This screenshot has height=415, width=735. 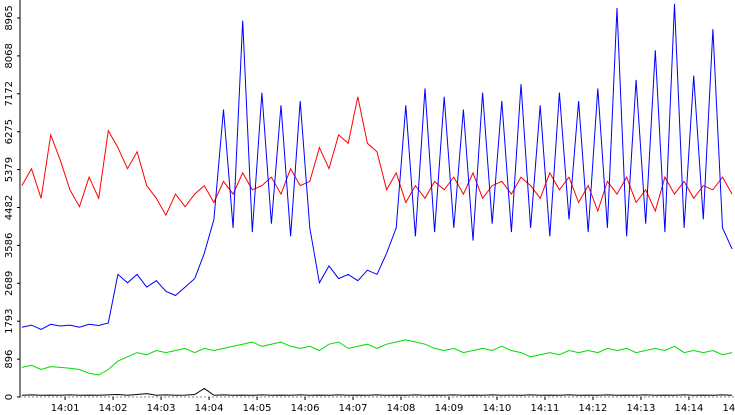 I want to click on y-tick-label: 3586, so click(x=9, y=245).